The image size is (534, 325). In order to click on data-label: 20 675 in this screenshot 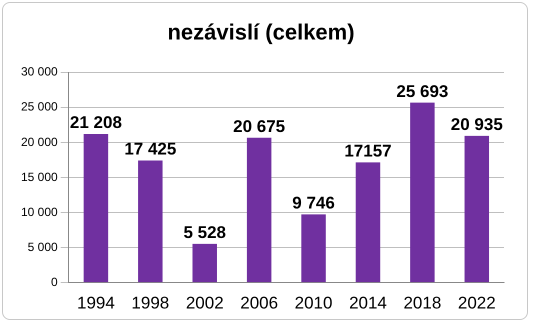, I will do `click(259, 126)`.